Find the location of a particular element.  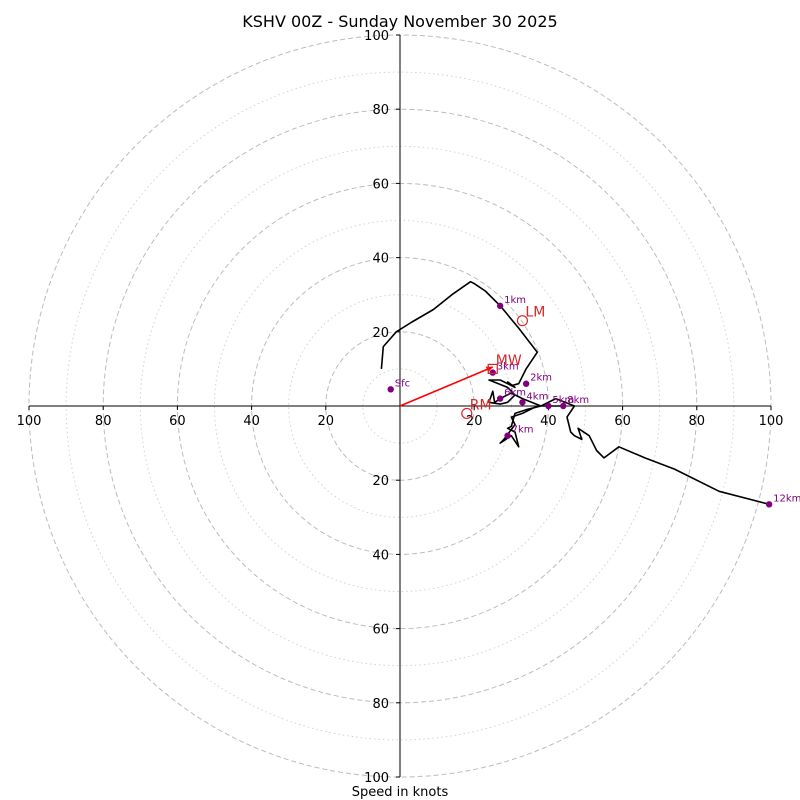

height-marker-label: 12km is located at coordinates (786, 498).